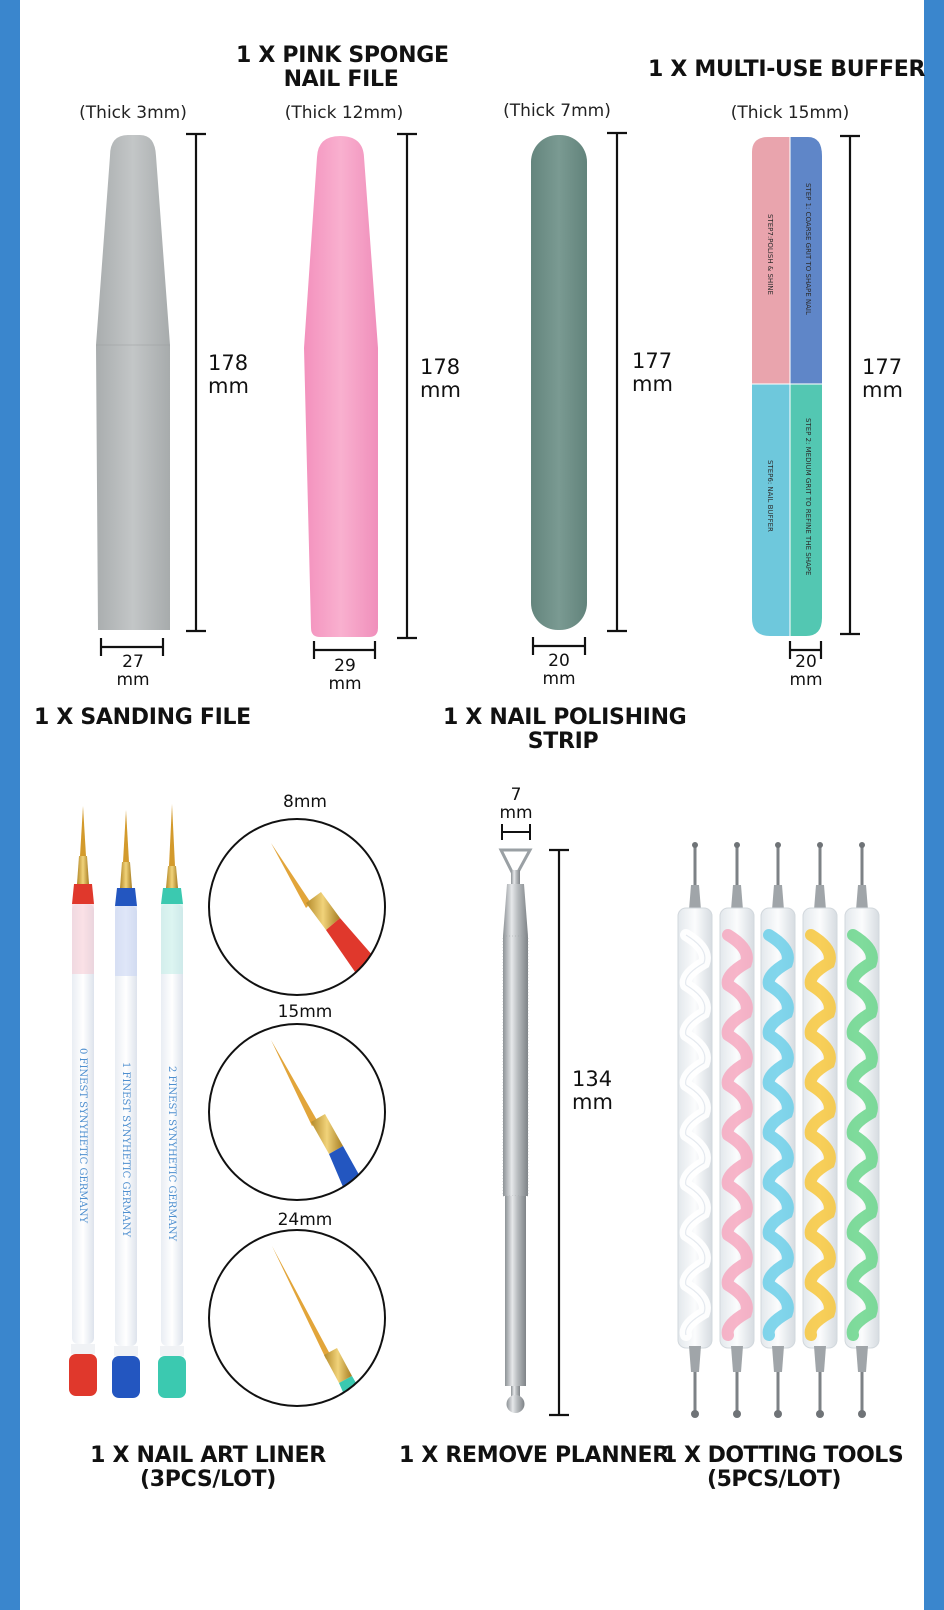  What do you see at coordinates (559, 670) in the screenshot?
I see `strip-width: 20 mm` at bounding box center [559, 670].